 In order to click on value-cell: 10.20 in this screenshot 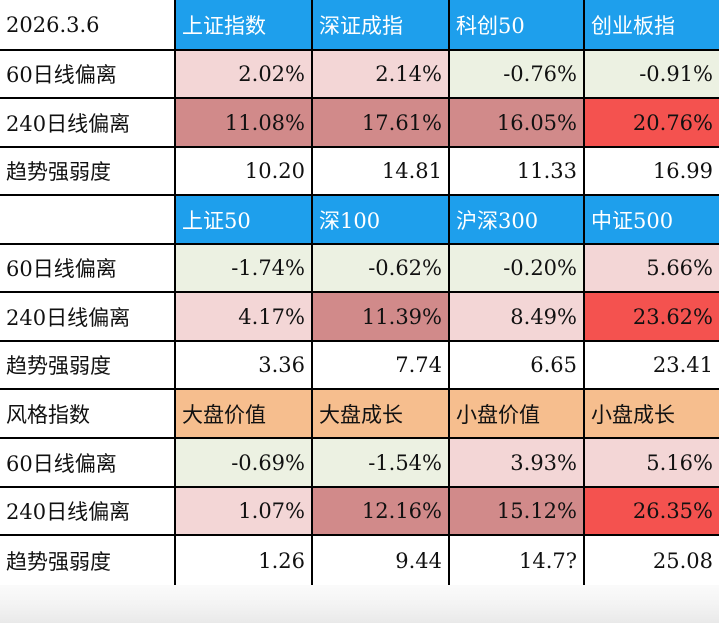, I will do `click(243, 171)`.